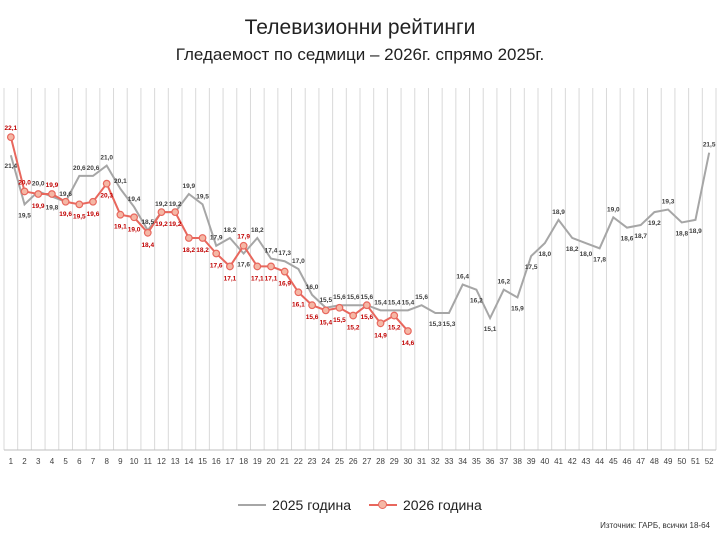  What do you see at coordinates (339, 320) in the screenshot?
I see `series-2026-data-label: 15,5` at bounding box center [339, 320].